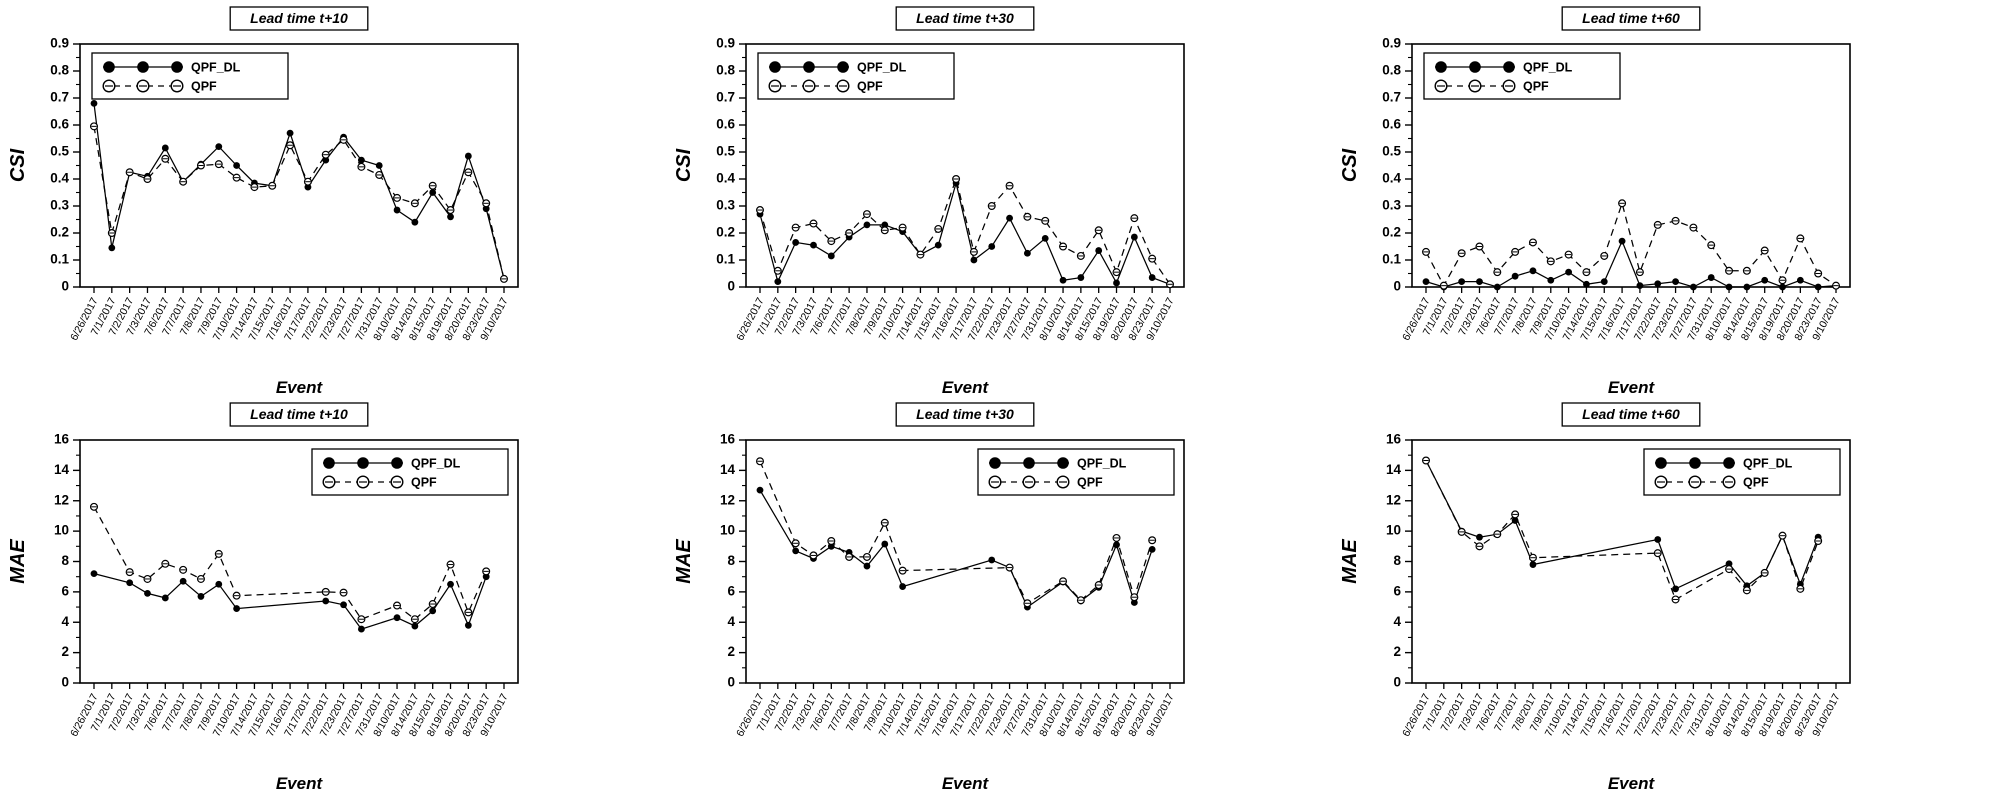  I want to click on y-axis-tick-label: 14, so click(728, 469).